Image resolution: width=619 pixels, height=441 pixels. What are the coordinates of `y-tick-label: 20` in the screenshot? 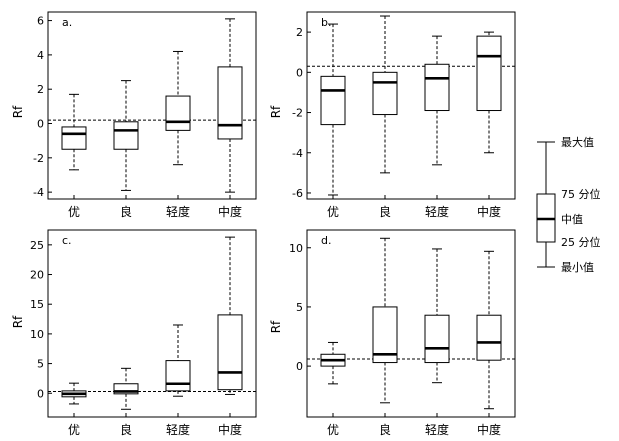 It's located at (37, 275).